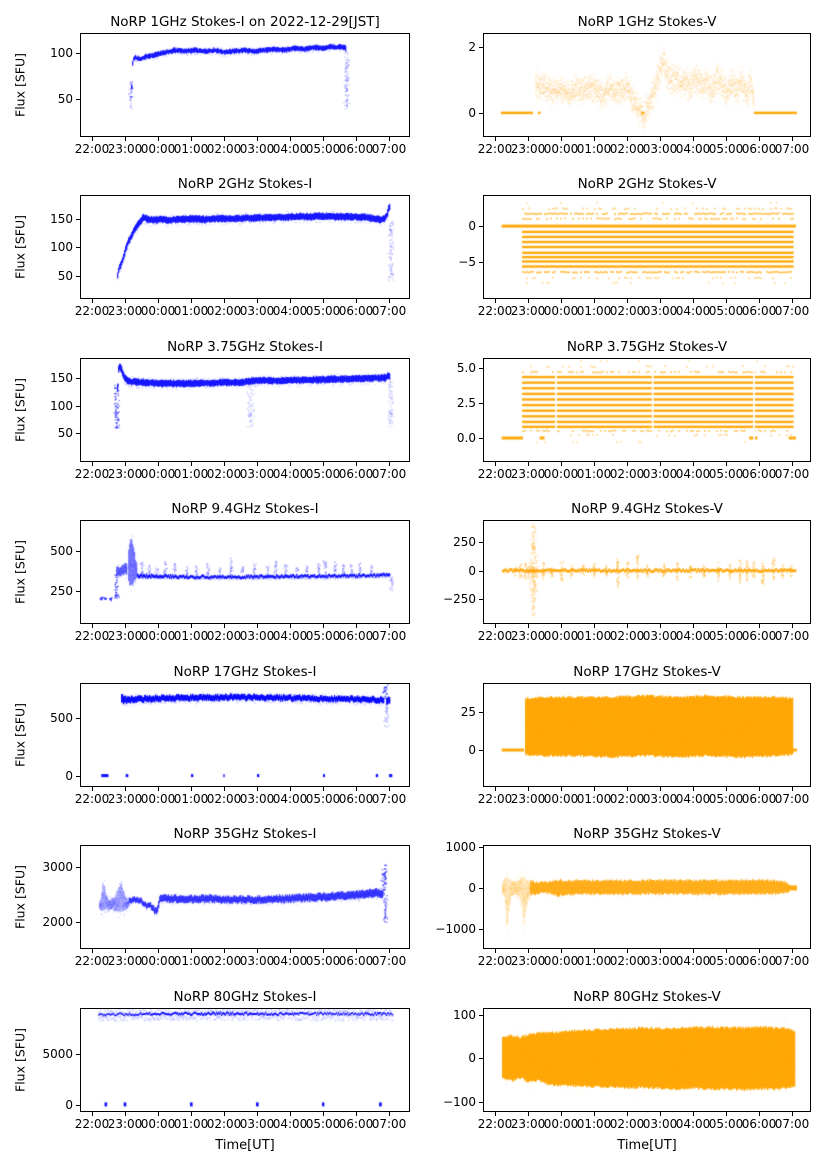  Describe the element at coordinates (245, 410) in the screenshot. I see `plot-canvas-3p75ghz-stokes-i` at that location.